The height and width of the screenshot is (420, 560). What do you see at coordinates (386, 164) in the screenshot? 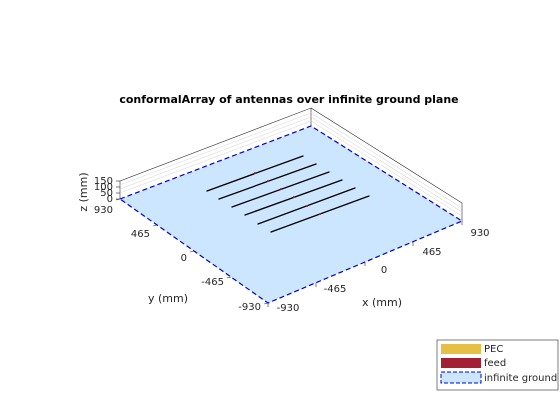
I see `back-edge-right` at bounding box center [386, 164].